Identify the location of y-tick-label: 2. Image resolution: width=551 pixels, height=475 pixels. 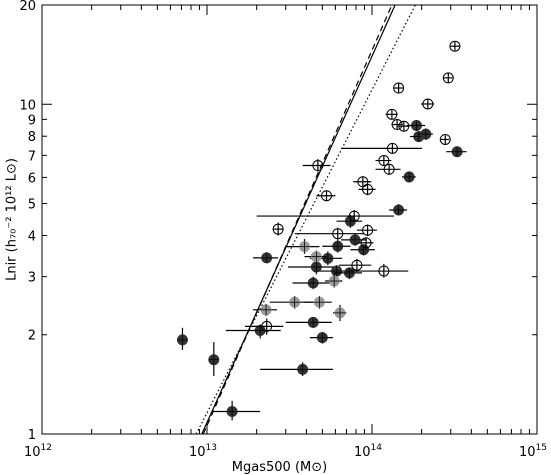
(32, 336).